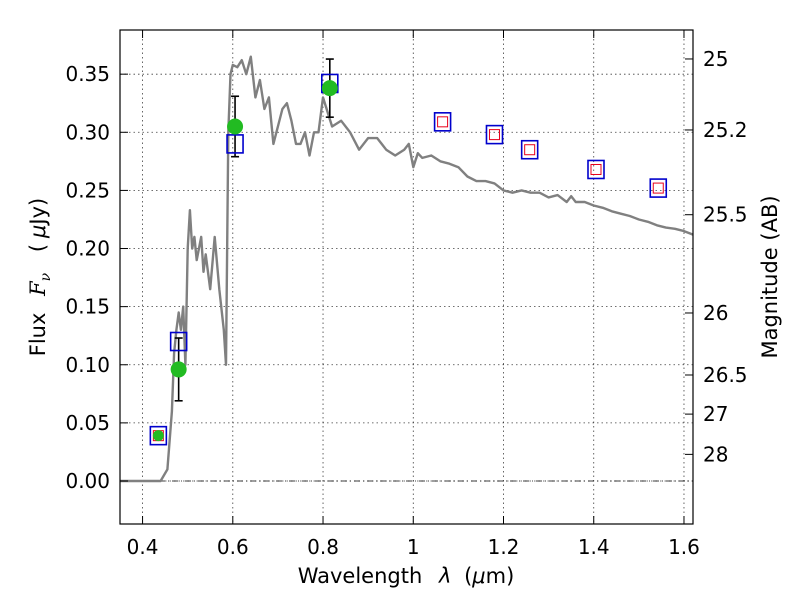 The image size is (800, 600). I want to click on y-axis-label-text: Flux, so click(38, 335).